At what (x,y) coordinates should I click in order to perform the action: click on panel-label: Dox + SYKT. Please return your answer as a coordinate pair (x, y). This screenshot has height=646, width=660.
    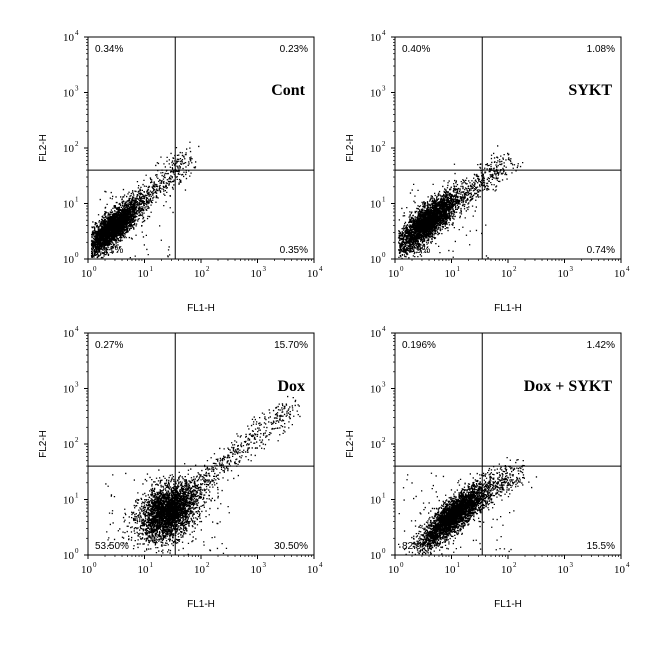
    Looking at the image, I should click on (568, 386).